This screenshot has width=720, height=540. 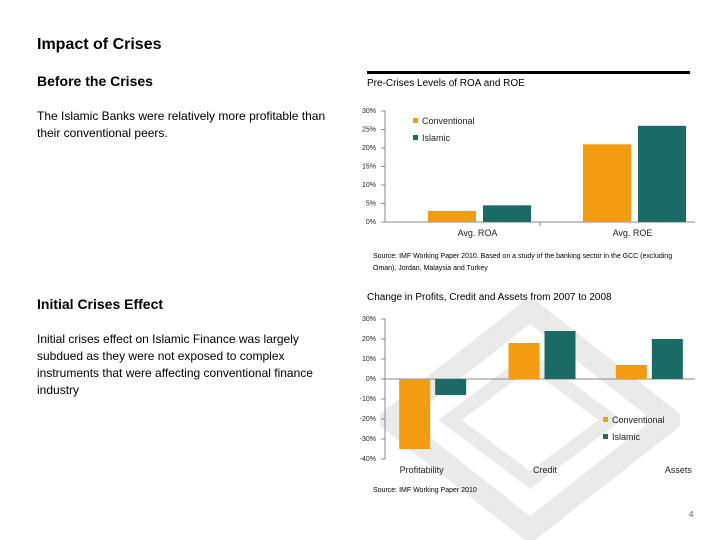 What do you see at coordinates (371, 379) in the screenshot?
I see `chart2-y-tick-label: 0%` at bounding box center [371, 379].